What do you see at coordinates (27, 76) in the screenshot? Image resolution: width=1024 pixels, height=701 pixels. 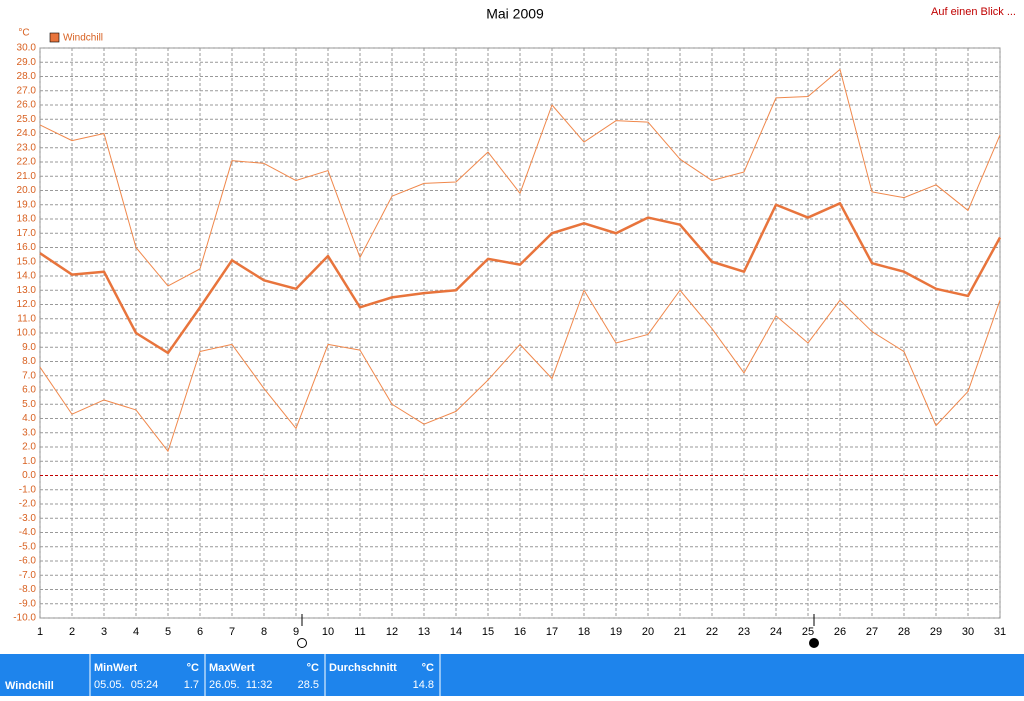 I see `y-tick-label: 28.0` at bounding box center [27, 76].